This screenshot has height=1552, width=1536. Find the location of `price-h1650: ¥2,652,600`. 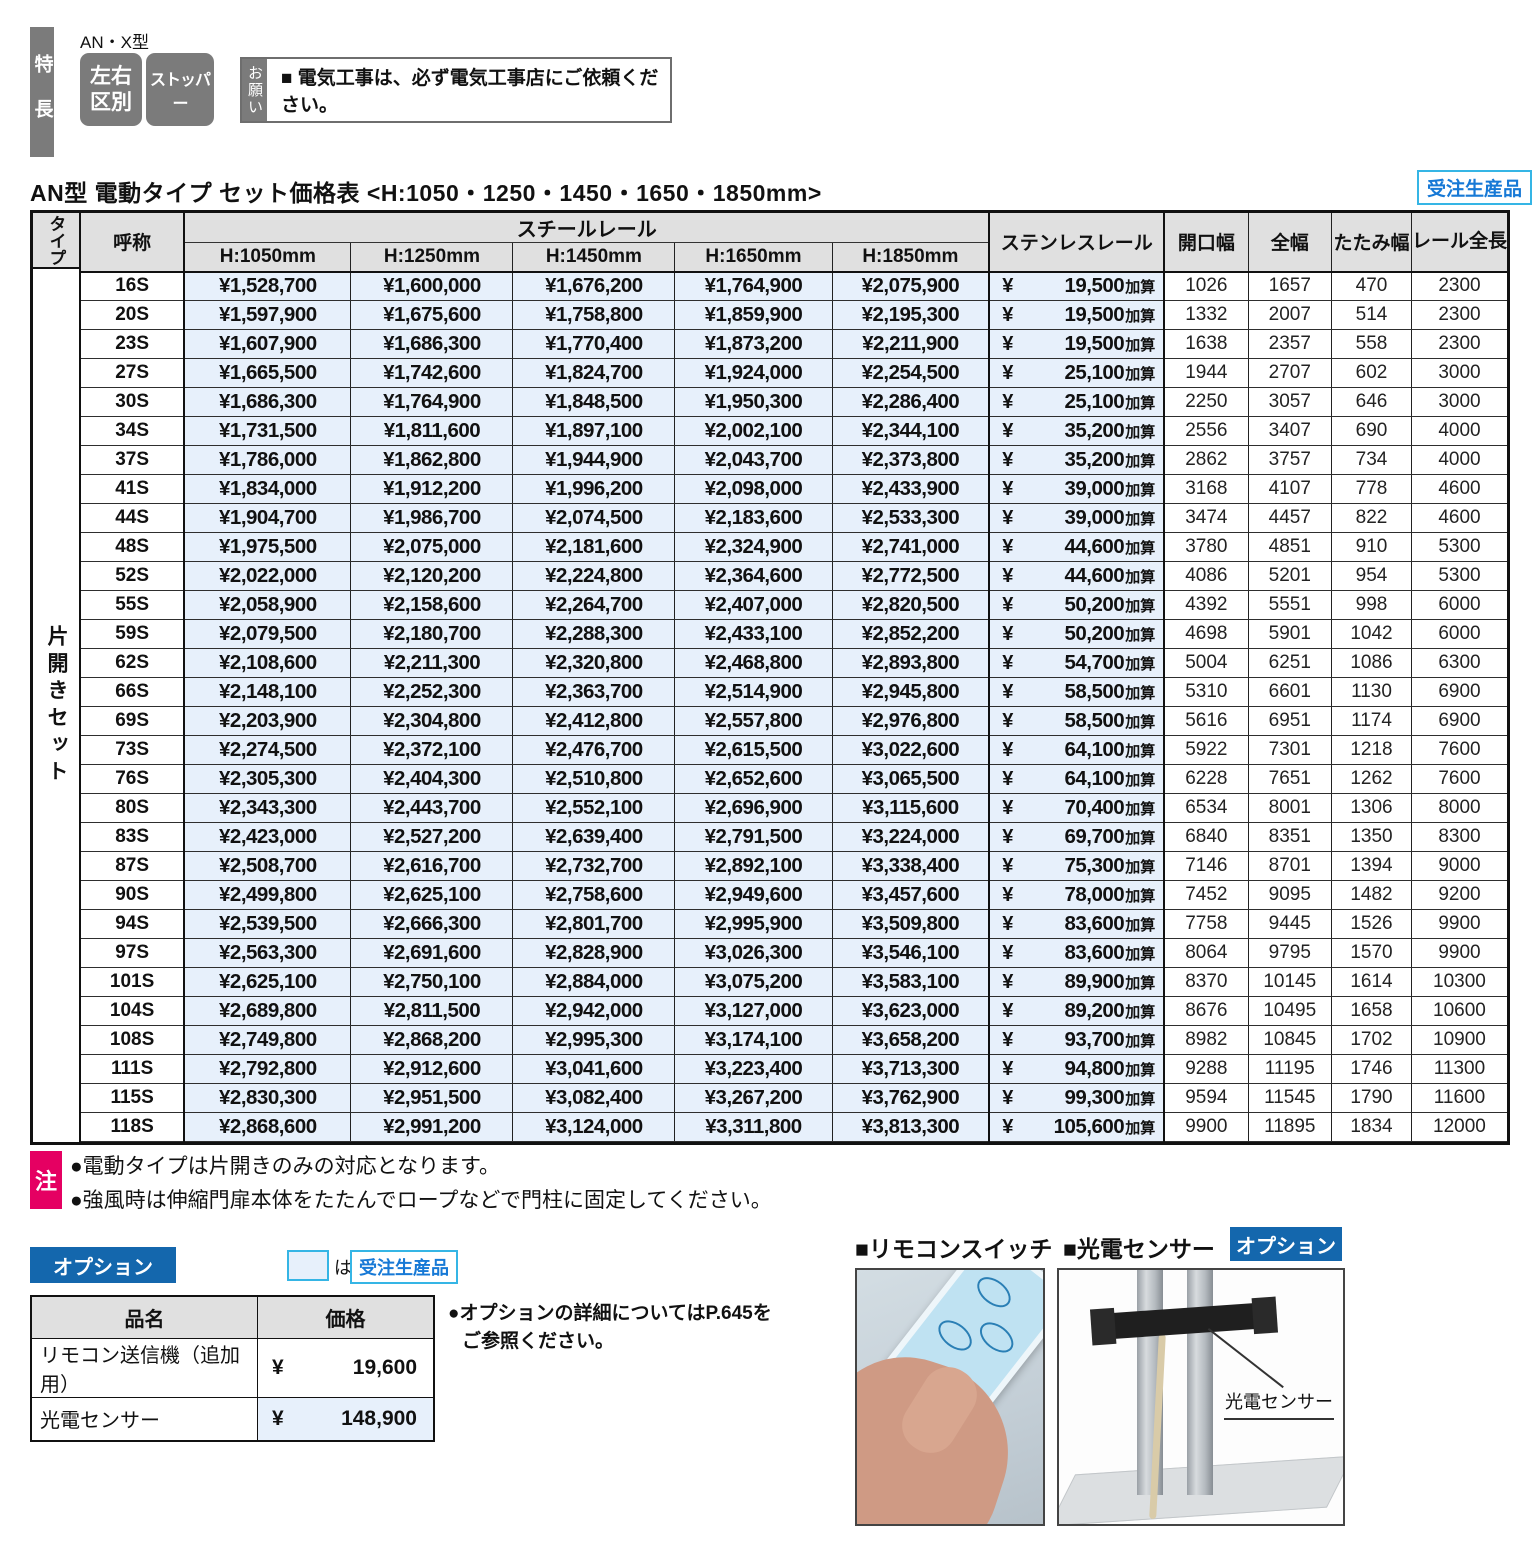

price-h1650: ¥2,652,600 is located at coordinates (753, 779).